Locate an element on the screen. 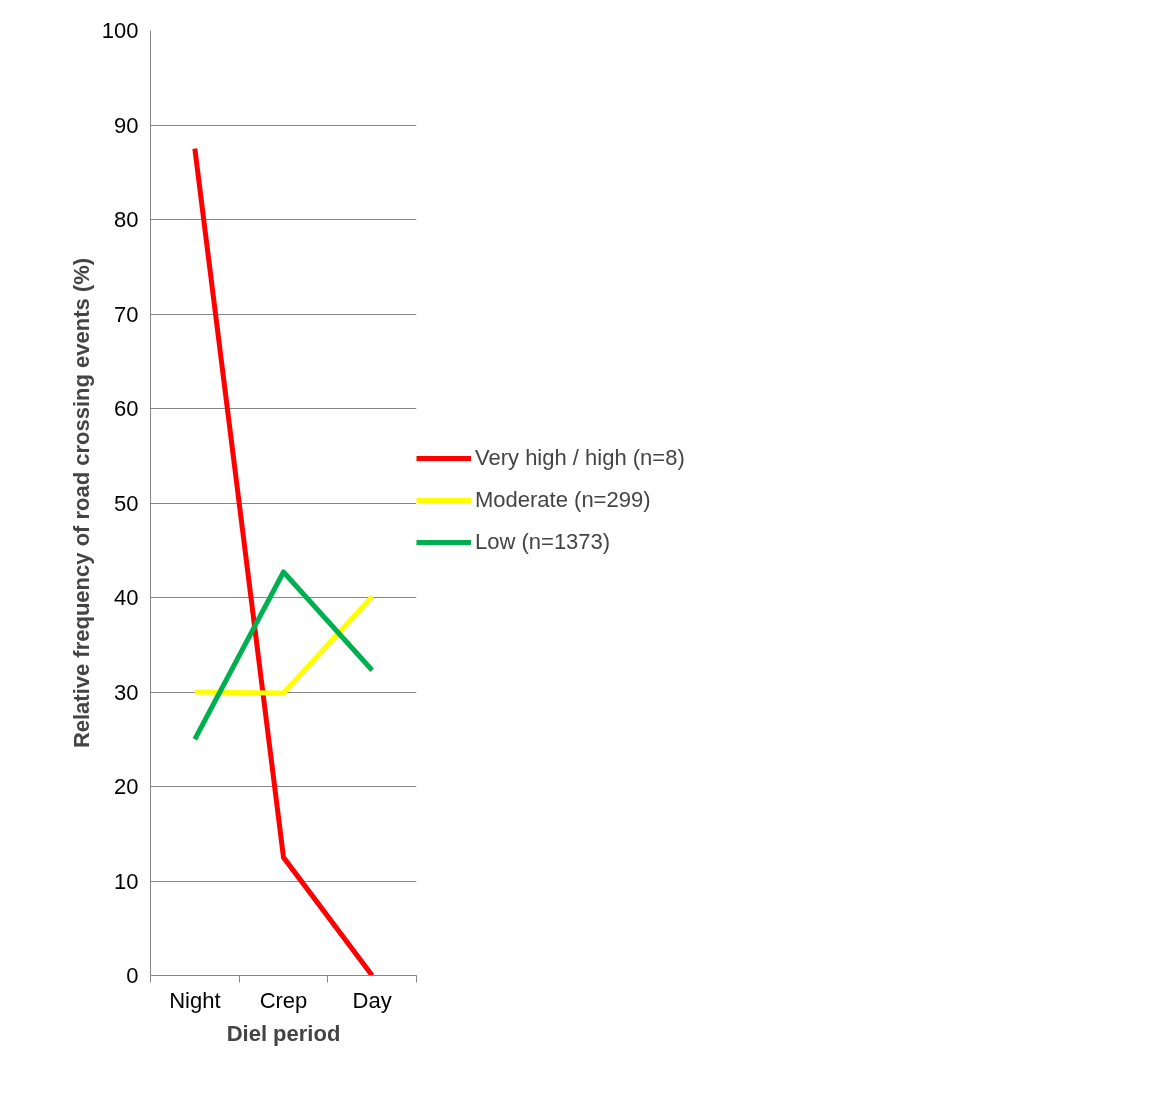  y-tick-label: 30 is located at coordinates (126, 692).